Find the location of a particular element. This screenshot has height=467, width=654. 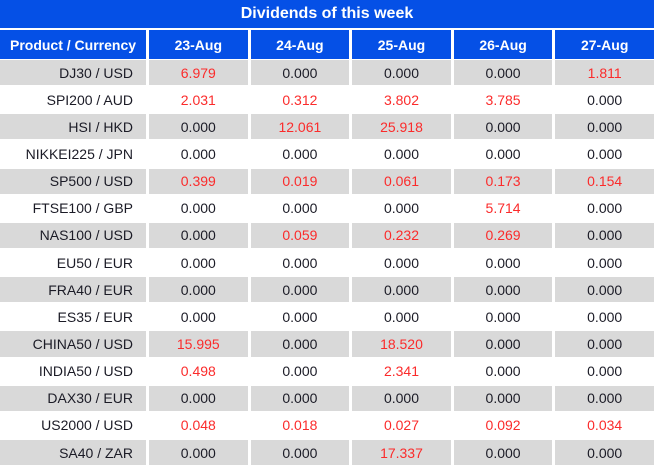

table-row: NIKKEI225 / JPN 0.000 0.000 0.000 0.000 0.000 is located at coordinates (327, 155).